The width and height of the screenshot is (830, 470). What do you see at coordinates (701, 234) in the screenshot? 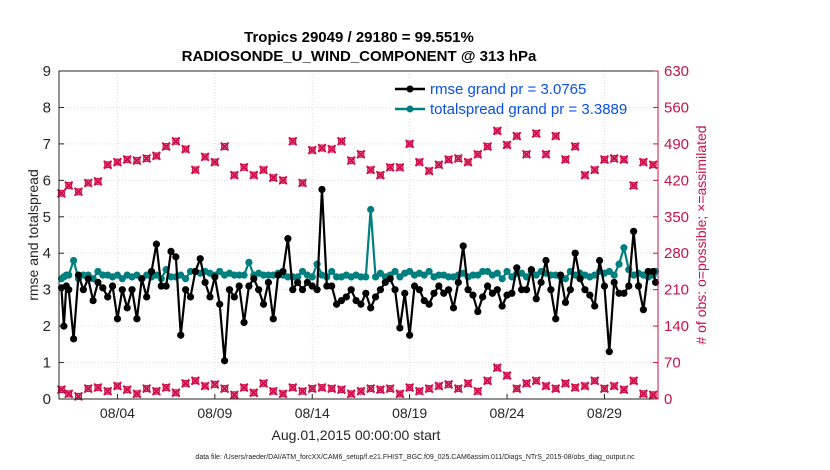
I see `y-axis-label-right: # of obs: o=possible; ×=assimilated` at bounding box center [701, 234].